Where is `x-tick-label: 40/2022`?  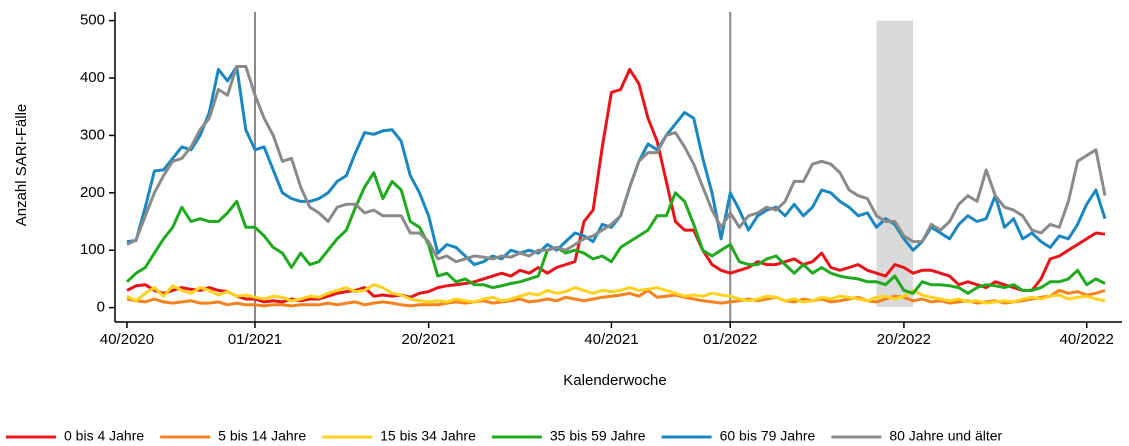
x-tick-label: 40/2022 is located at coordinates (1087, 339).